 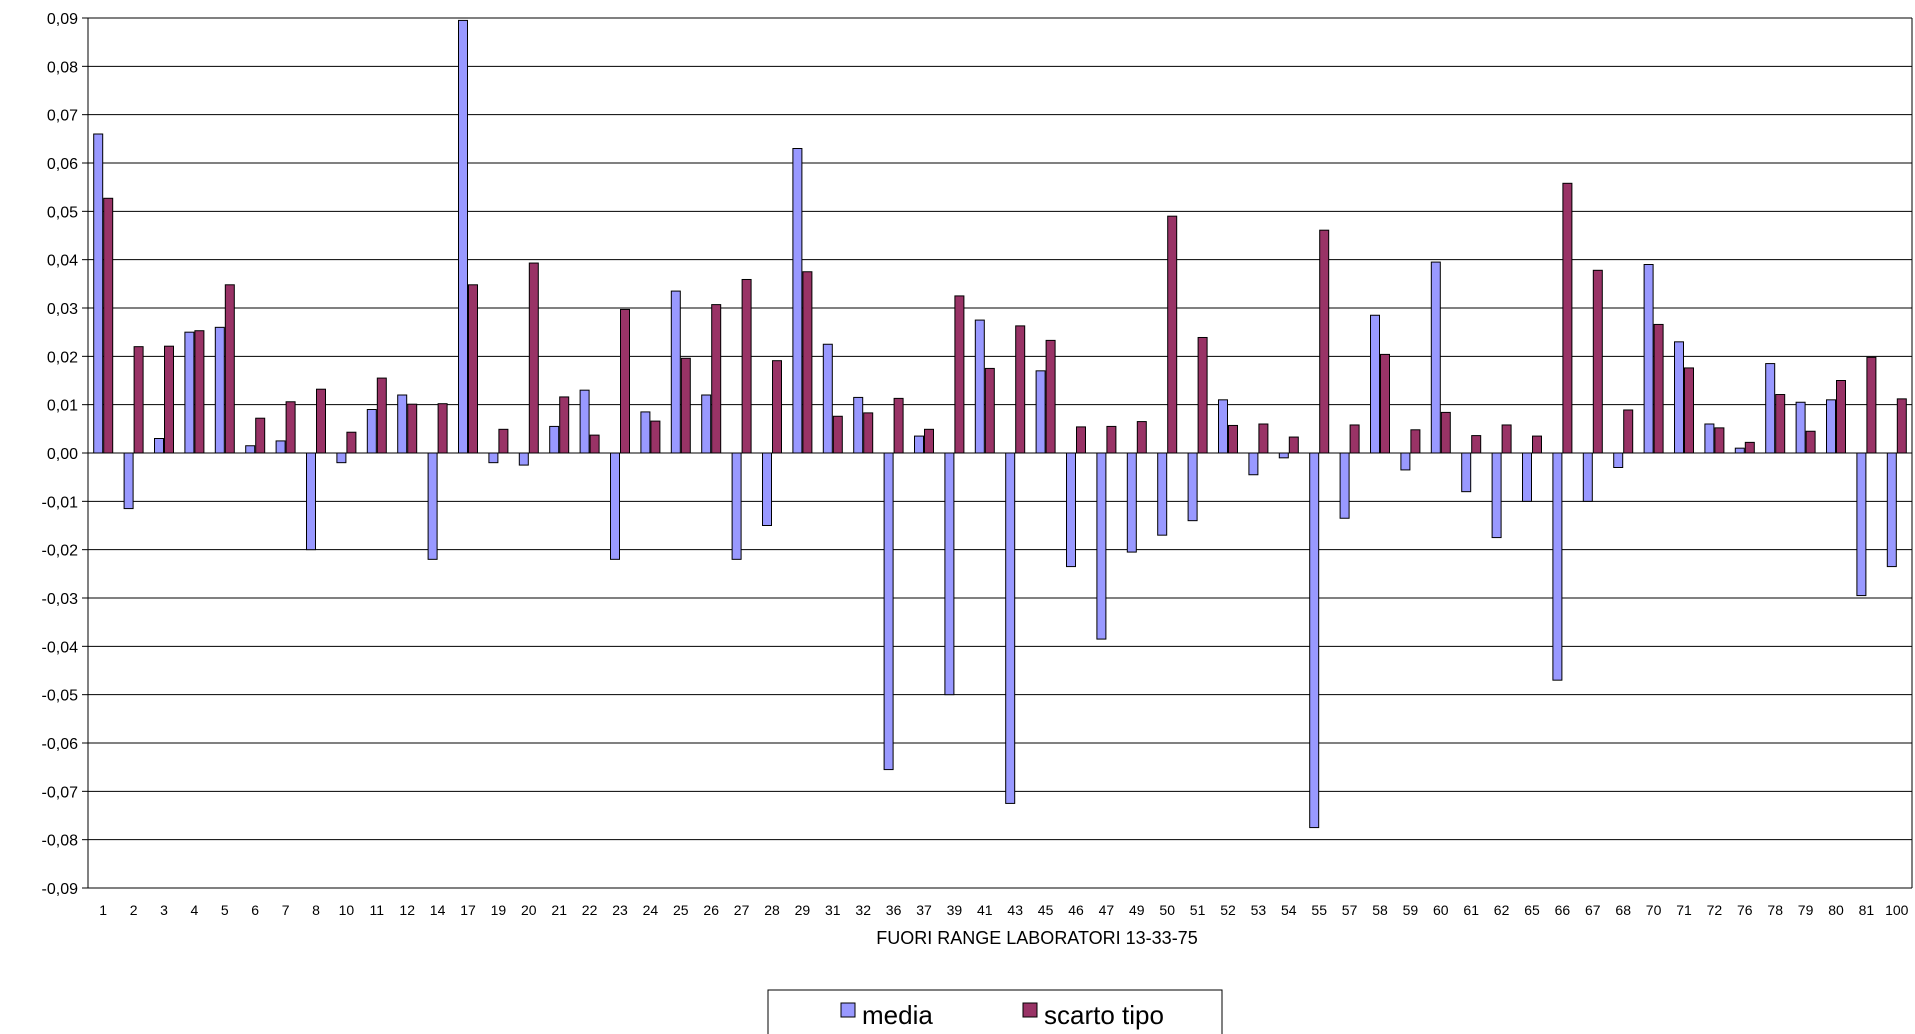 What do you see at coordinates (1198, 910) in the screenshot?
I see `x-tick-label: 51` at bounding box center [1198, 910].